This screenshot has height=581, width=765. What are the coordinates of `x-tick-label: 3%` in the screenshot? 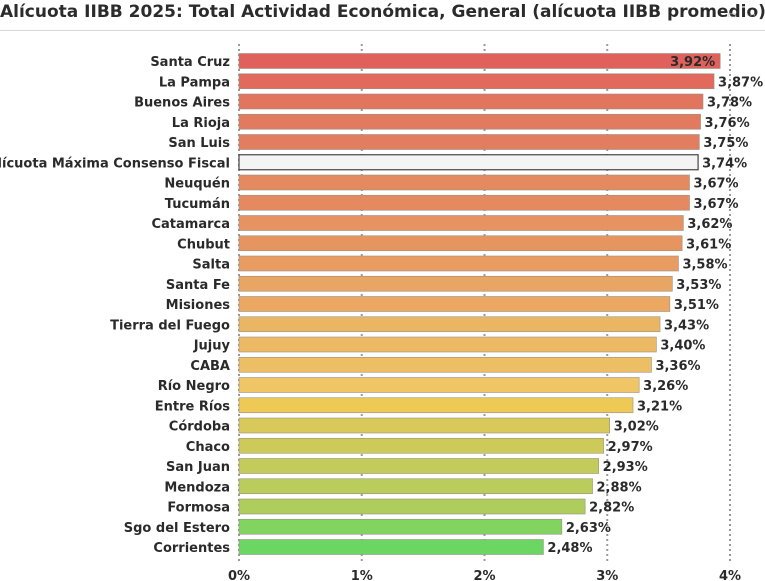 It's located at (607, 575).